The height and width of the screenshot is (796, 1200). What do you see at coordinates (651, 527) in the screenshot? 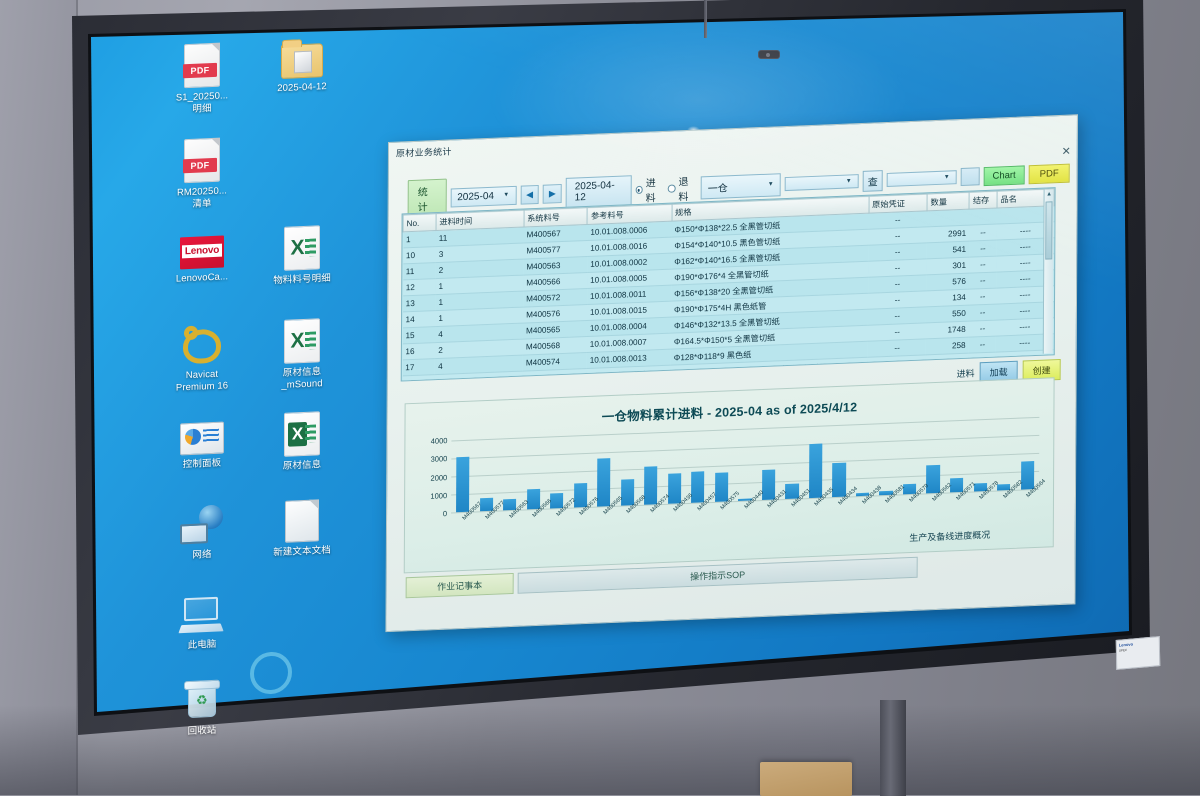
I see `x-label-slot: M400574` at bounding box center [651, 527].